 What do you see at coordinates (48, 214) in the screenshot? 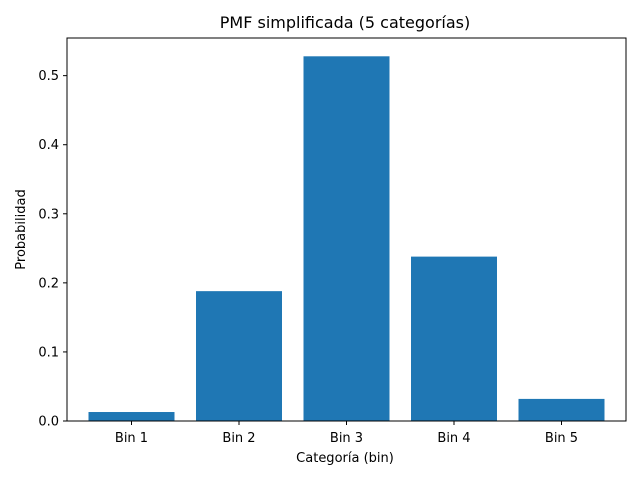
I see `y-tick-label-3: 0.3` at bounding box center [48, 214].